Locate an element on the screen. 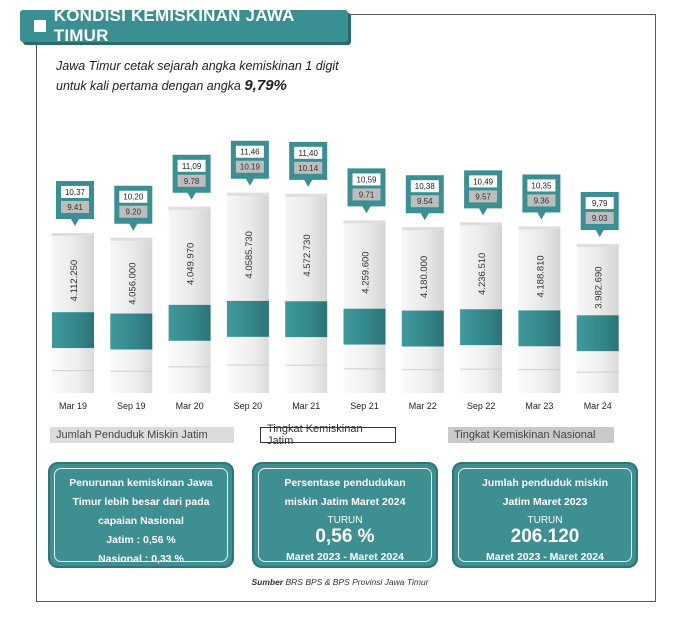 This screenshot has height=622, width=680. population-label: 4.049.970 is located at coordinates (191, 264).